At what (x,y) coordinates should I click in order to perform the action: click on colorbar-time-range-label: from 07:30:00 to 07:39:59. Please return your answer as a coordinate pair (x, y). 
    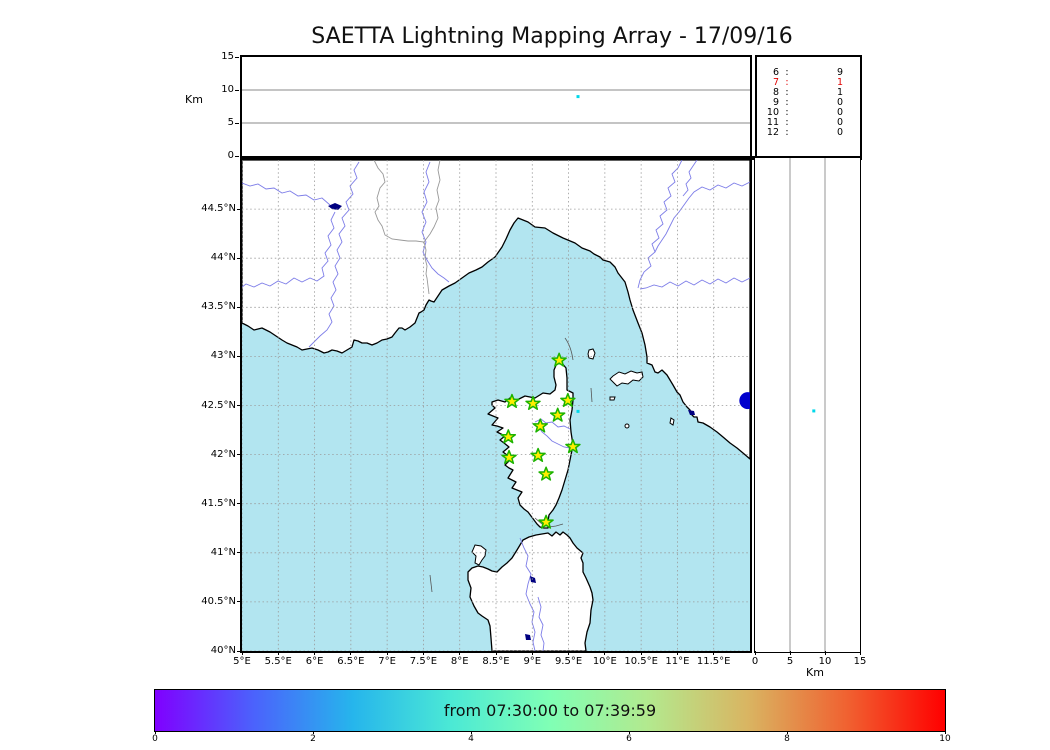
    Looking at the image, I should click on (550, 710).